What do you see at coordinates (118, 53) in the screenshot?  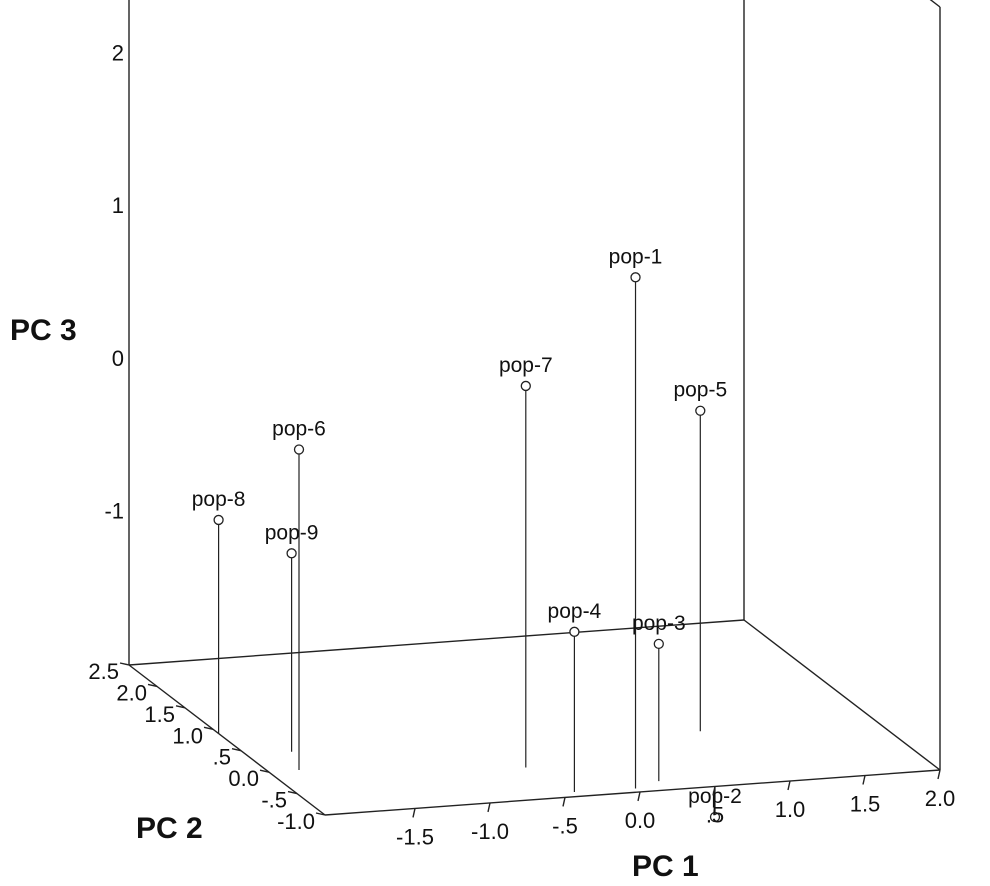 I see `z-tick-label: 2` at bounding box center [118, 53].